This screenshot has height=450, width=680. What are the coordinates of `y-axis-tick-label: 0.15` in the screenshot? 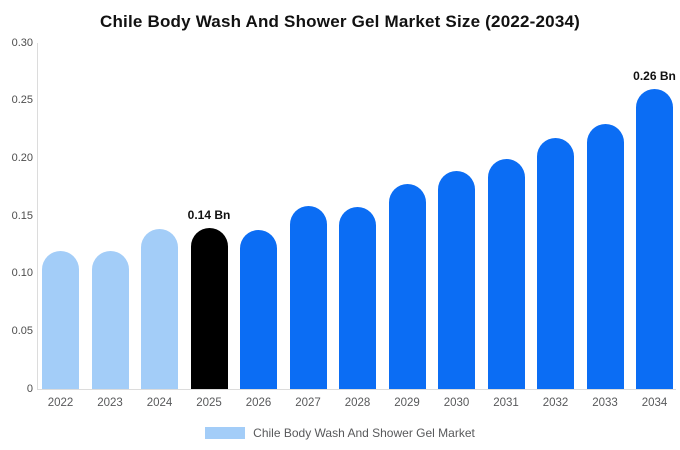 It's located at (22, 215).